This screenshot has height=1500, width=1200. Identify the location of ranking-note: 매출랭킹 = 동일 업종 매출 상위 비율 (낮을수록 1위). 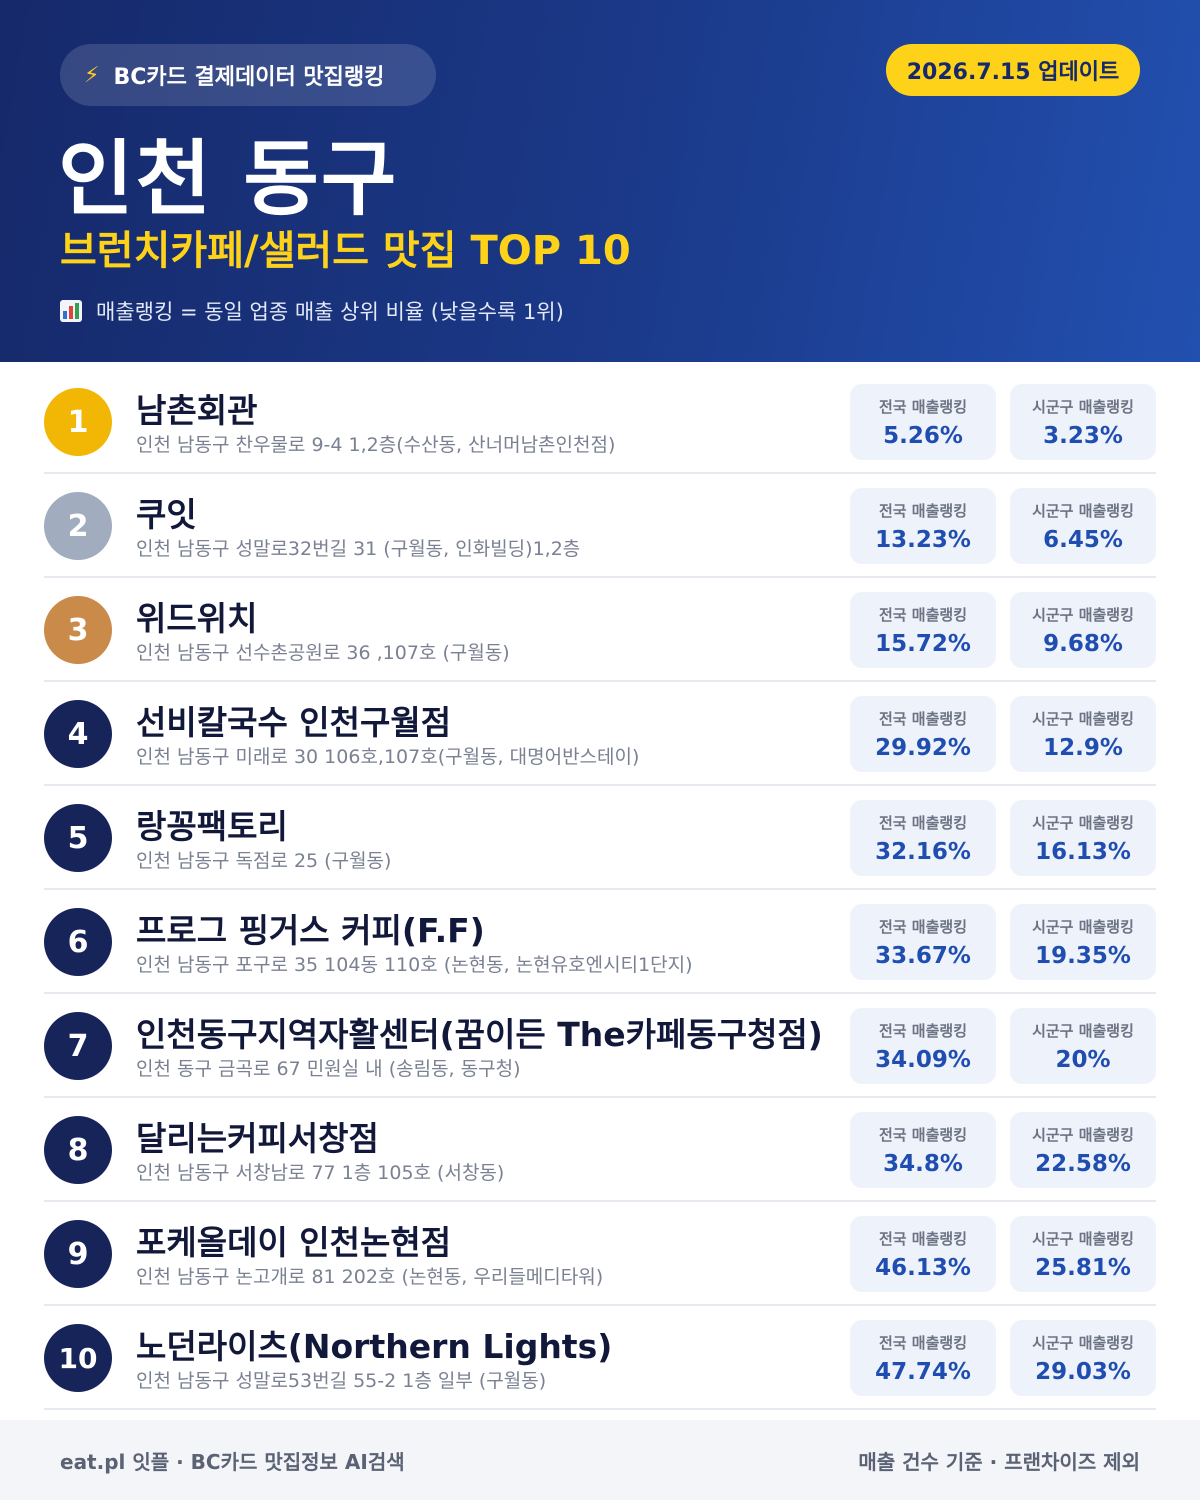
(312, 311).